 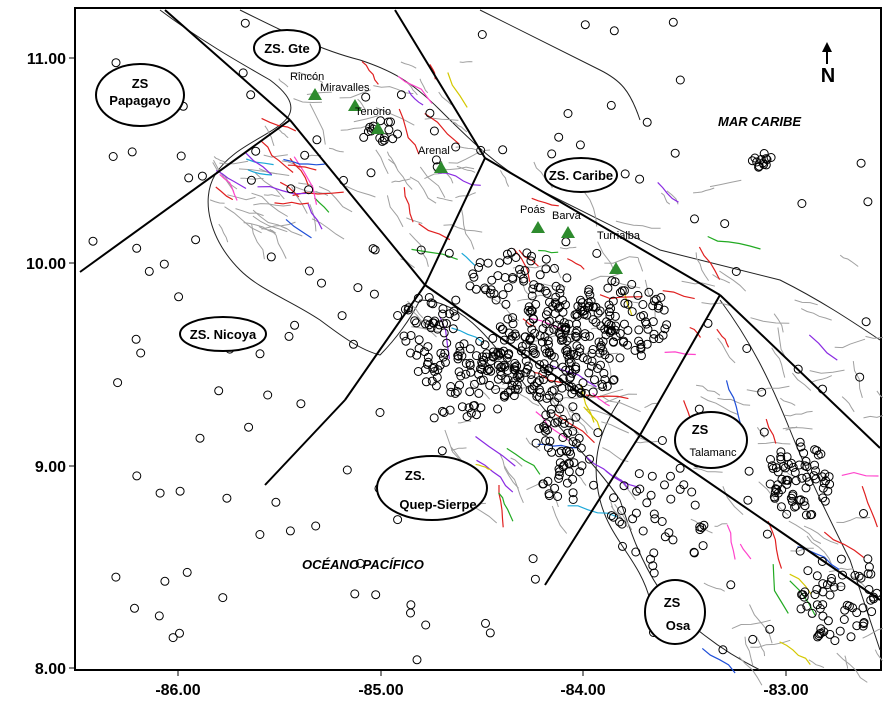 What do you see at coordinates (538, 227) in the screenshot?
I see `volcano-marker-poas` at bounding box center [538, 227].